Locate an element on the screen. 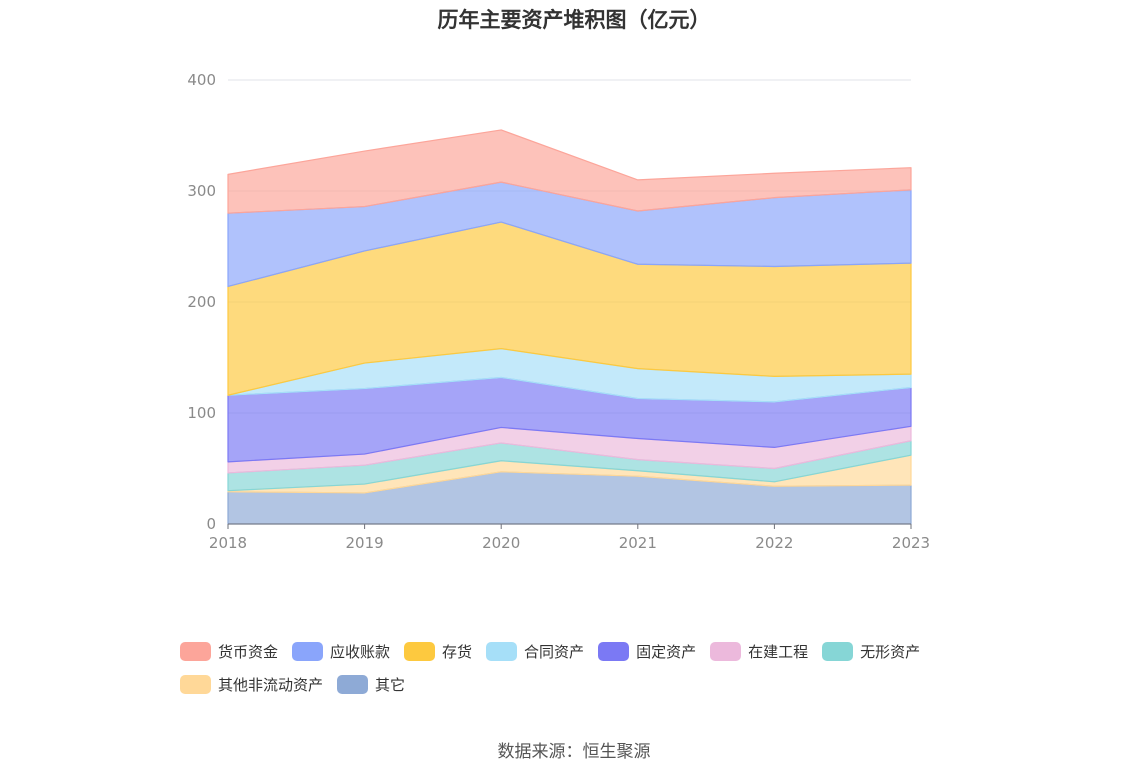 The image size is (1148, 776). x-tick-label: 2019 is located at coordinates (365, 543).